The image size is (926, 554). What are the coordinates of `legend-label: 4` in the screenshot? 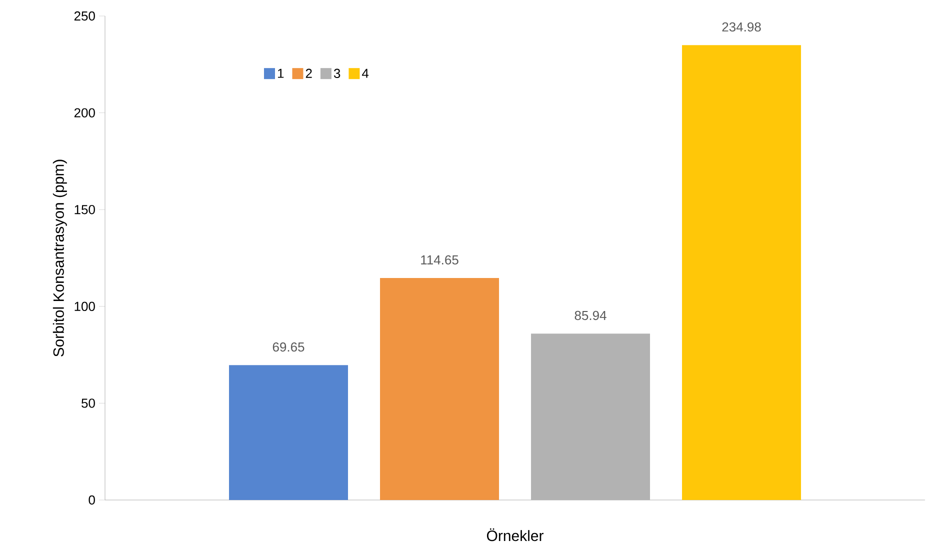 It's located at (365, 73).